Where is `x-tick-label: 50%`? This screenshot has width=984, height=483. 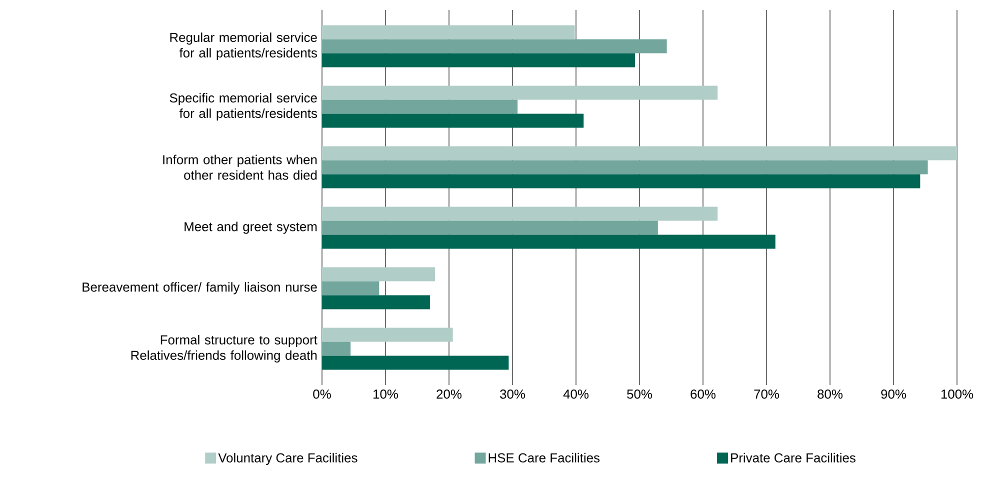
x-tick-label: 50% is located at coordinates (639, 394).